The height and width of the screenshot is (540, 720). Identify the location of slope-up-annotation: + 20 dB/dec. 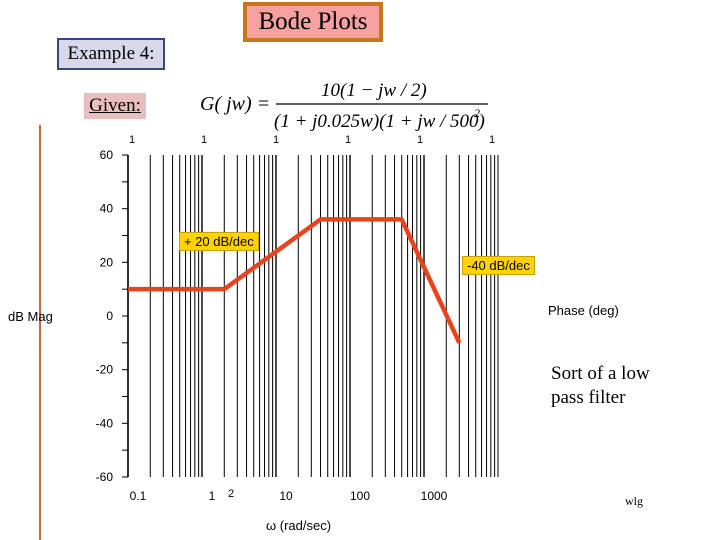
(219, 241).